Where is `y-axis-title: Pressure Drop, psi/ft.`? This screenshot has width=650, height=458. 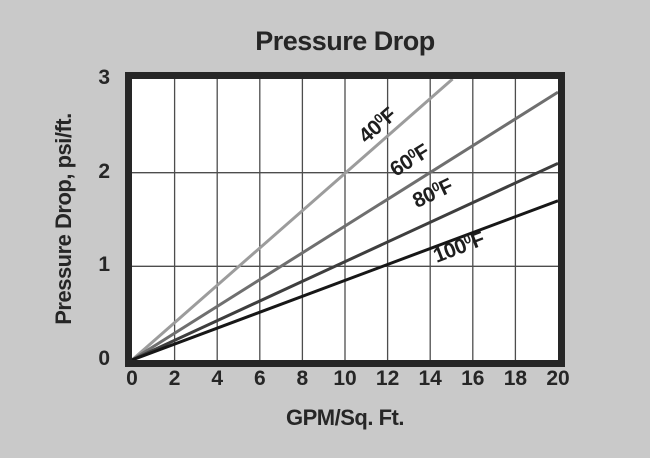 y-axis-title: Pressure Drop, psi/ft. is located at coordinates (63, 219).